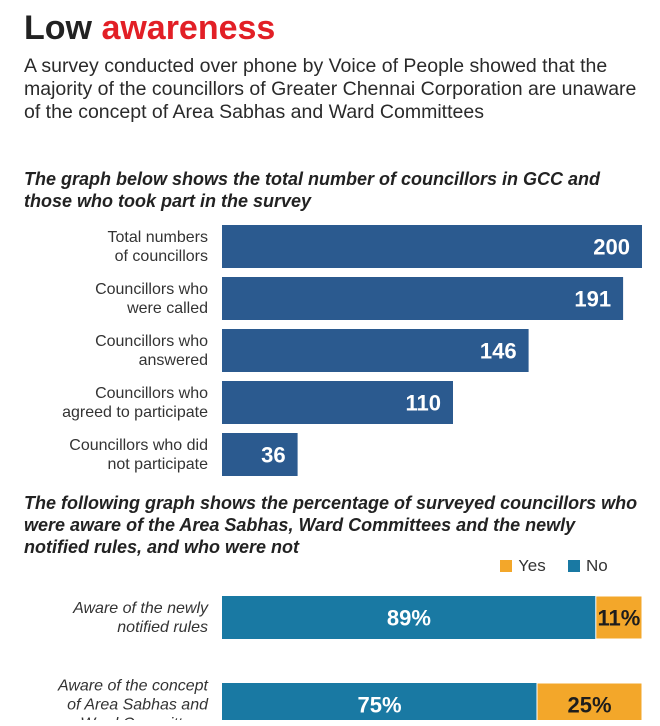  Describe the element at coordinates (592, 299) in the screenshot. I see `bar-value-2: 191` at that location.